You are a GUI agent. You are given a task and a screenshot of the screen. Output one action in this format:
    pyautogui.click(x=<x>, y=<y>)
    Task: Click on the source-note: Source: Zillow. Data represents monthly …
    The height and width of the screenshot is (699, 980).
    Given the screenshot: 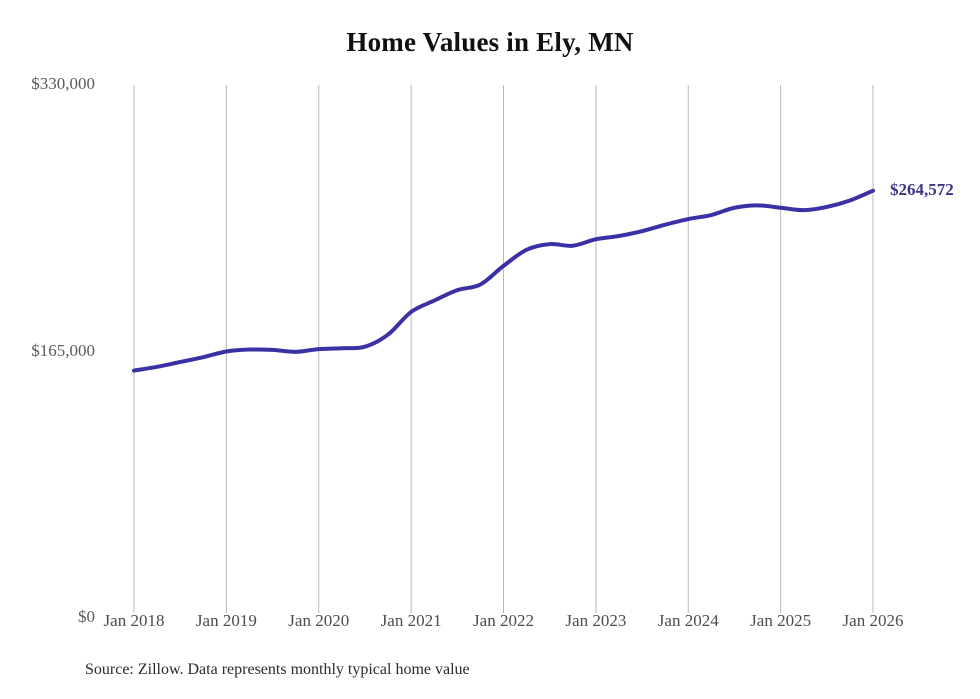 What is the action you would take?
    pyautogui.click(x=277, y=669)
    